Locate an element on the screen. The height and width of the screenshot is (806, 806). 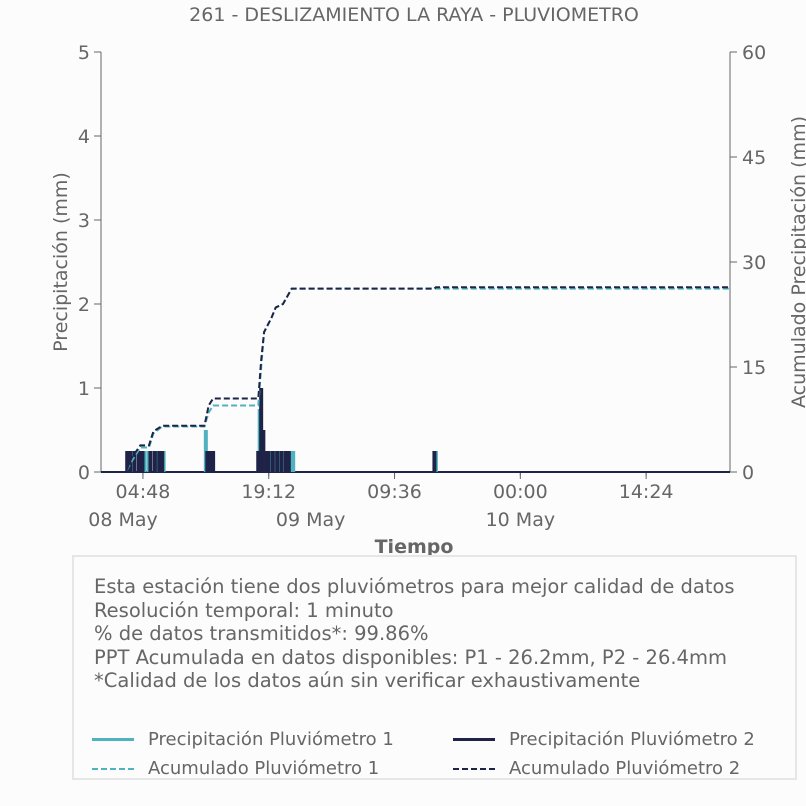
legend-label-p1: Precipitación Pluviómetro 1 is located at coordinates (271, 739).